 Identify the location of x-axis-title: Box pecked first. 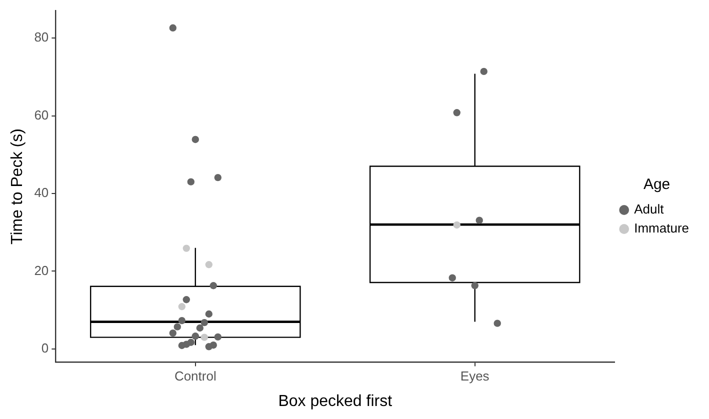
(335, 401).